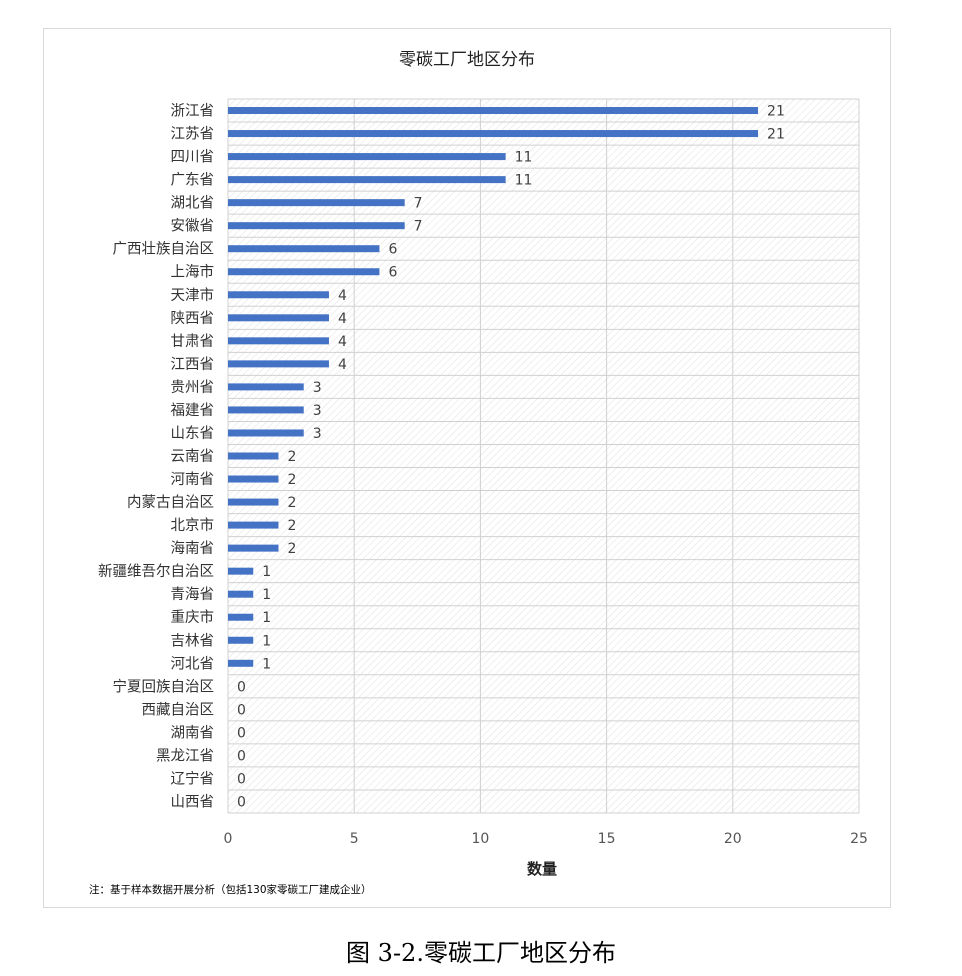  Describe the element at coordinates (193, 134) in the screenshot. I see `category-label: 江苏省` at that location.